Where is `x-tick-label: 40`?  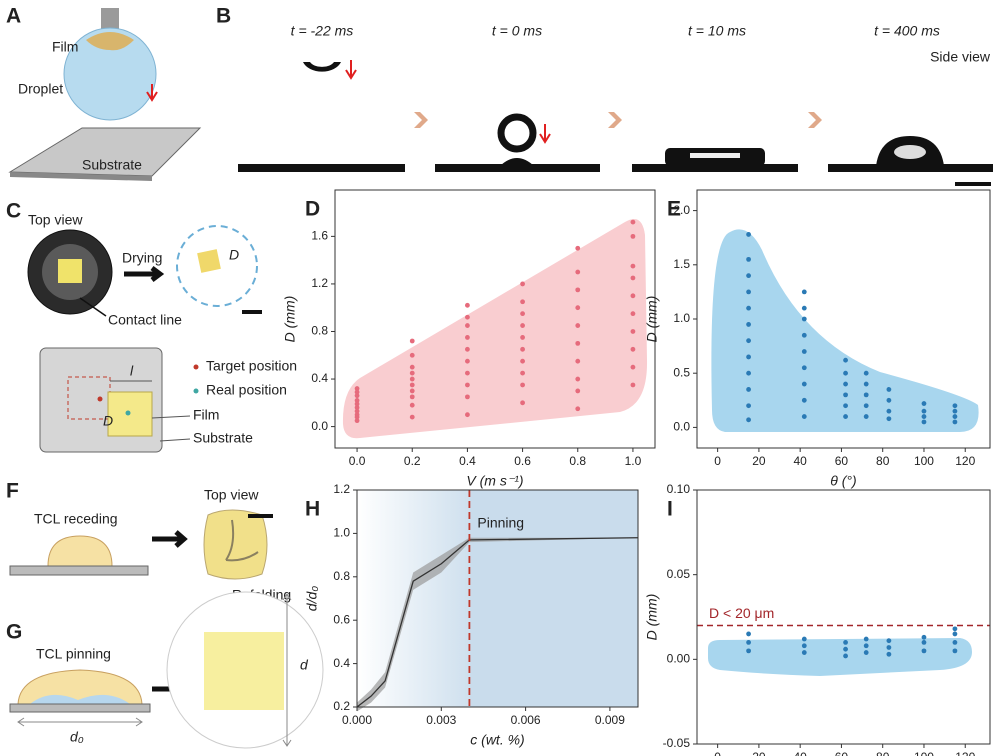
x-tick-label: 40 is located at coordinates (800, 461).